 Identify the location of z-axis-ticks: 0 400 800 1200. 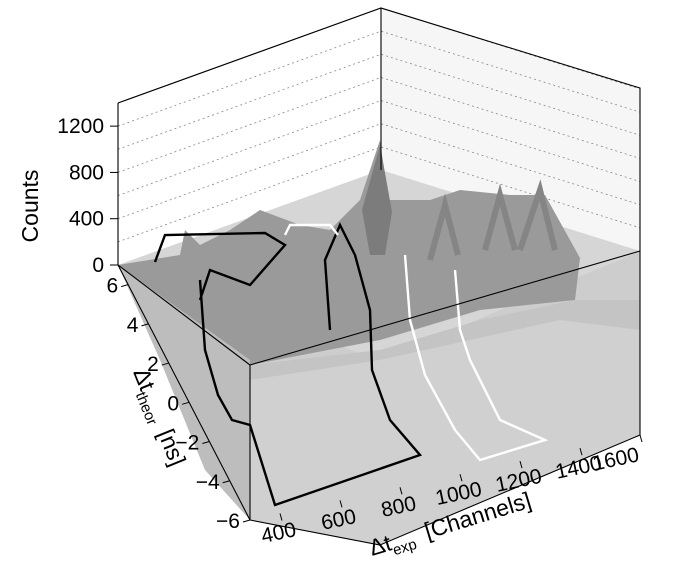
(87, 196).